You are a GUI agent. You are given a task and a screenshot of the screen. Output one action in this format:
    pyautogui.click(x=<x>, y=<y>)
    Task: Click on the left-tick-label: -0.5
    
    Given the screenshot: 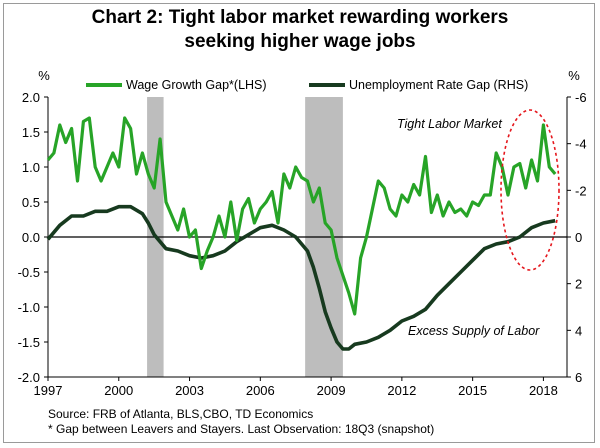 What is the action you would take?
    pyautogui.click(x=29, y=272)
    